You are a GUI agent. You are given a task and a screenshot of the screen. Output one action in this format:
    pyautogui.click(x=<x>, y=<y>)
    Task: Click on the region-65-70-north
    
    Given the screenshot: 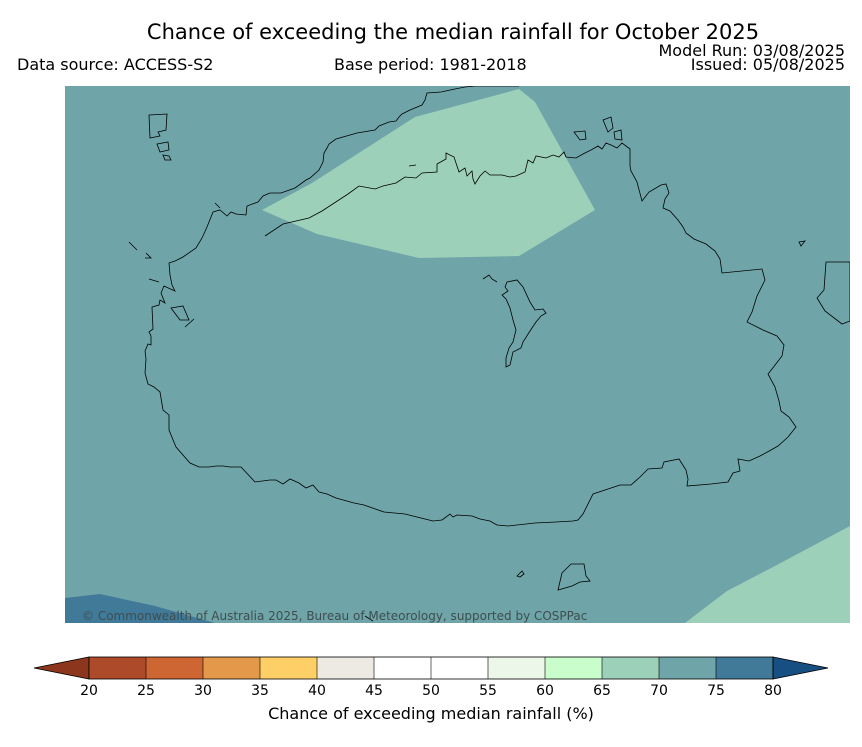 What is the action you would take?
    pyautogui.click(x=428, y=173)
    